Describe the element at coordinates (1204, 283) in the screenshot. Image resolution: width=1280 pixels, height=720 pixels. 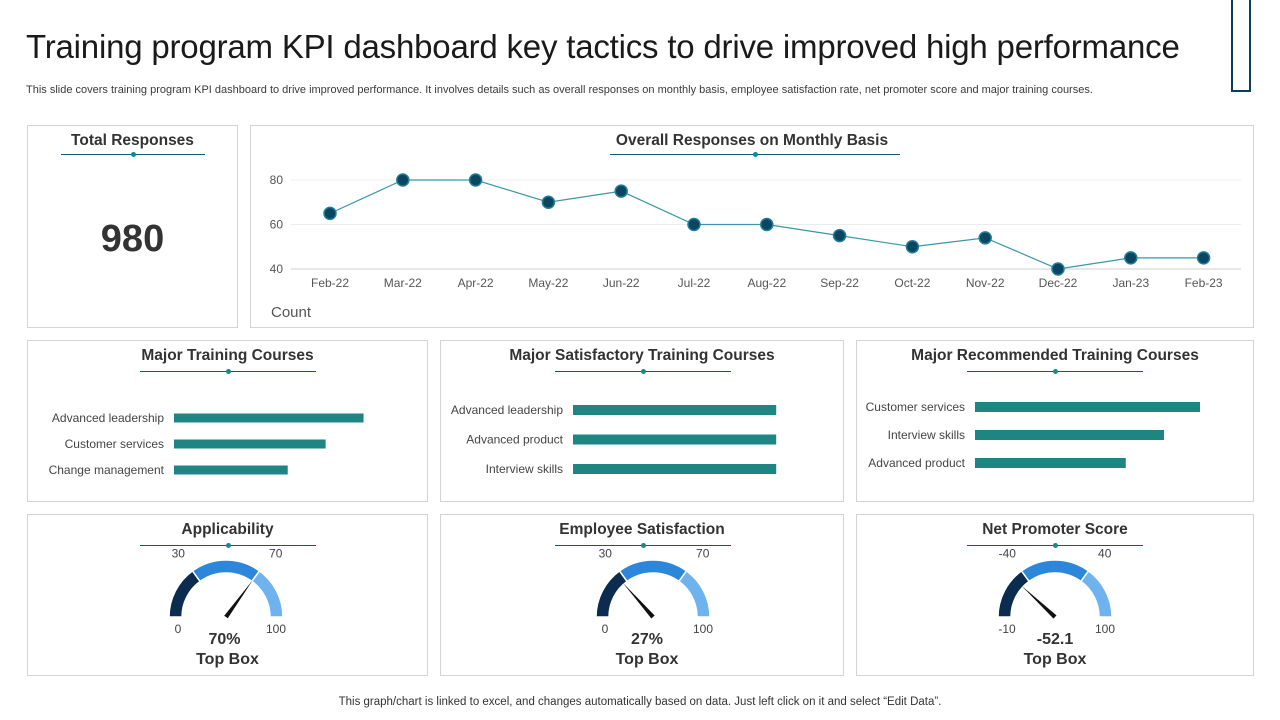
I see `x-tick-label: Feb-23` at that location.